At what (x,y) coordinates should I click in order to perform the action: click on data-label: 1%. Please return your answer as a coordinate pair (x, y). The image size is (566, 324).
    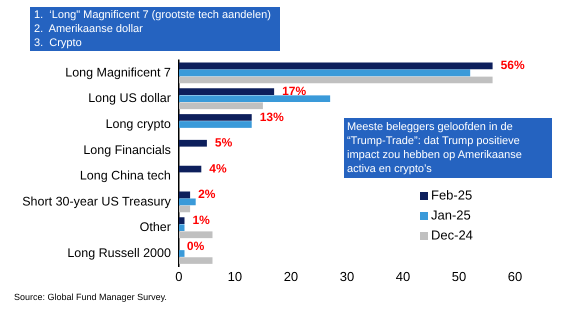
    Looking at the image, I should click on (201, 219).